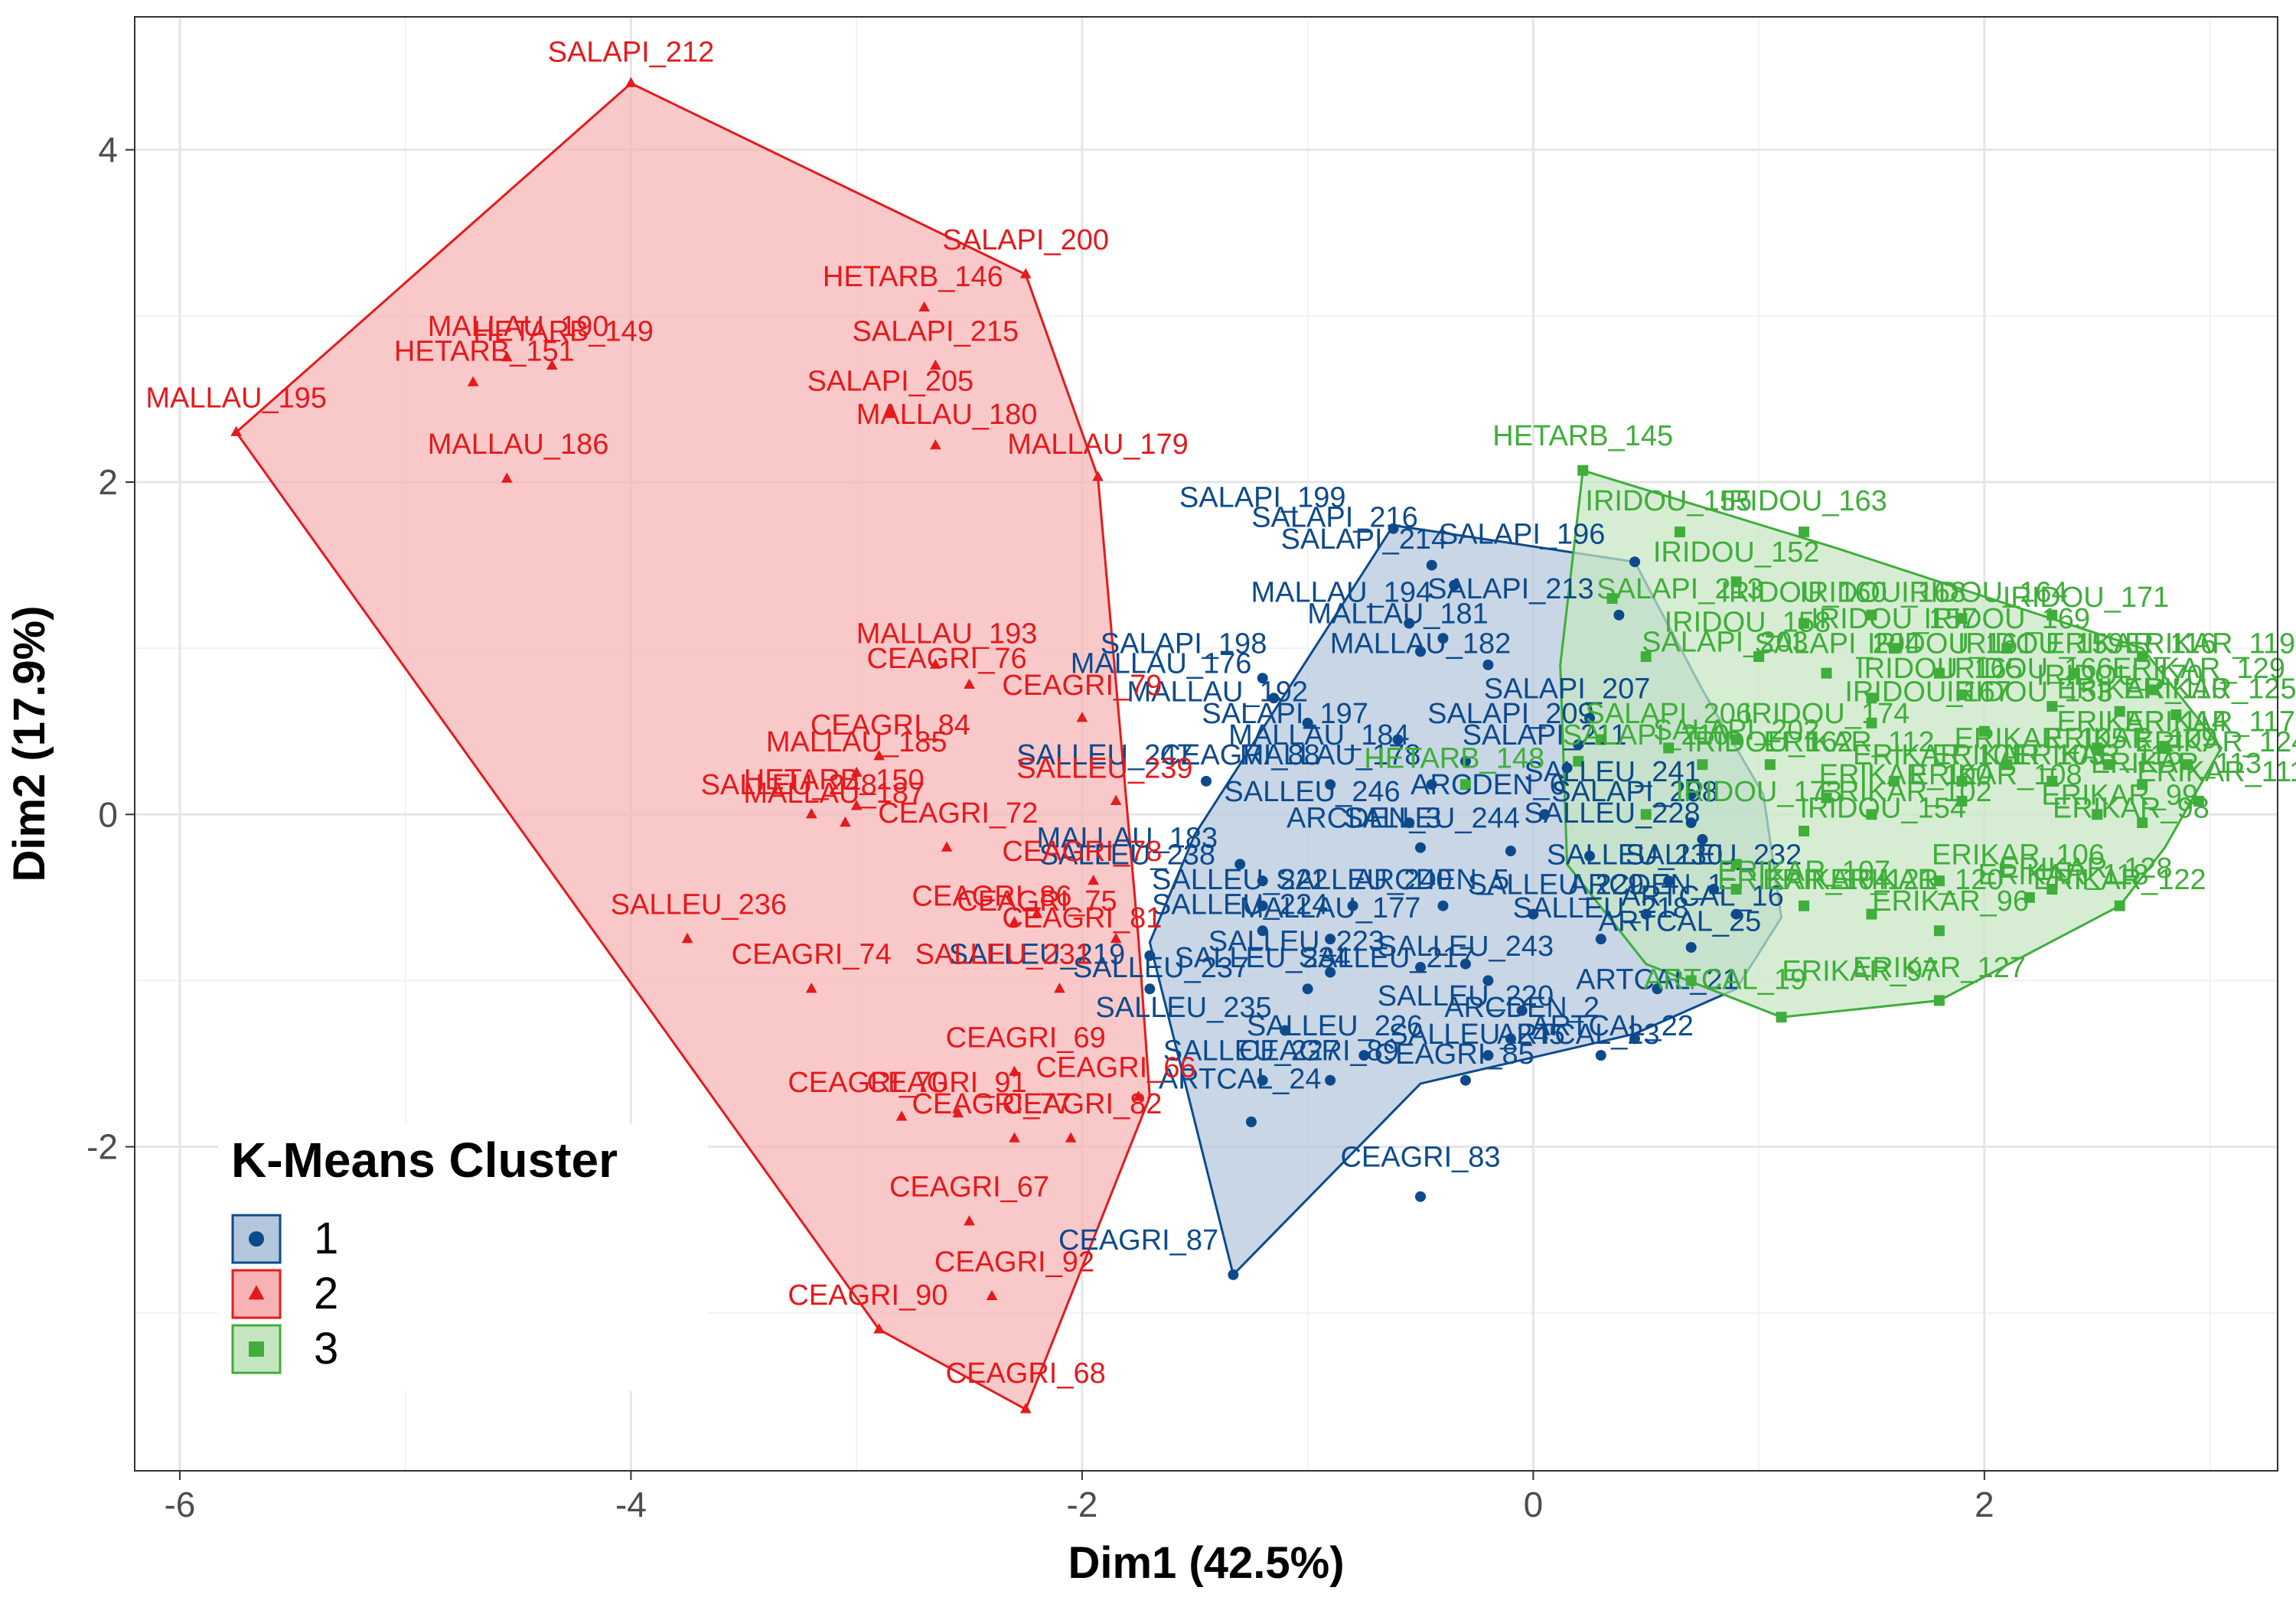 This screenshot has height=1607, width=2296. What do you see at coordinates (1905, 775) in the screenshot?
I see `point-label: ERIKAR_100` at bounding box center [1905, 775].